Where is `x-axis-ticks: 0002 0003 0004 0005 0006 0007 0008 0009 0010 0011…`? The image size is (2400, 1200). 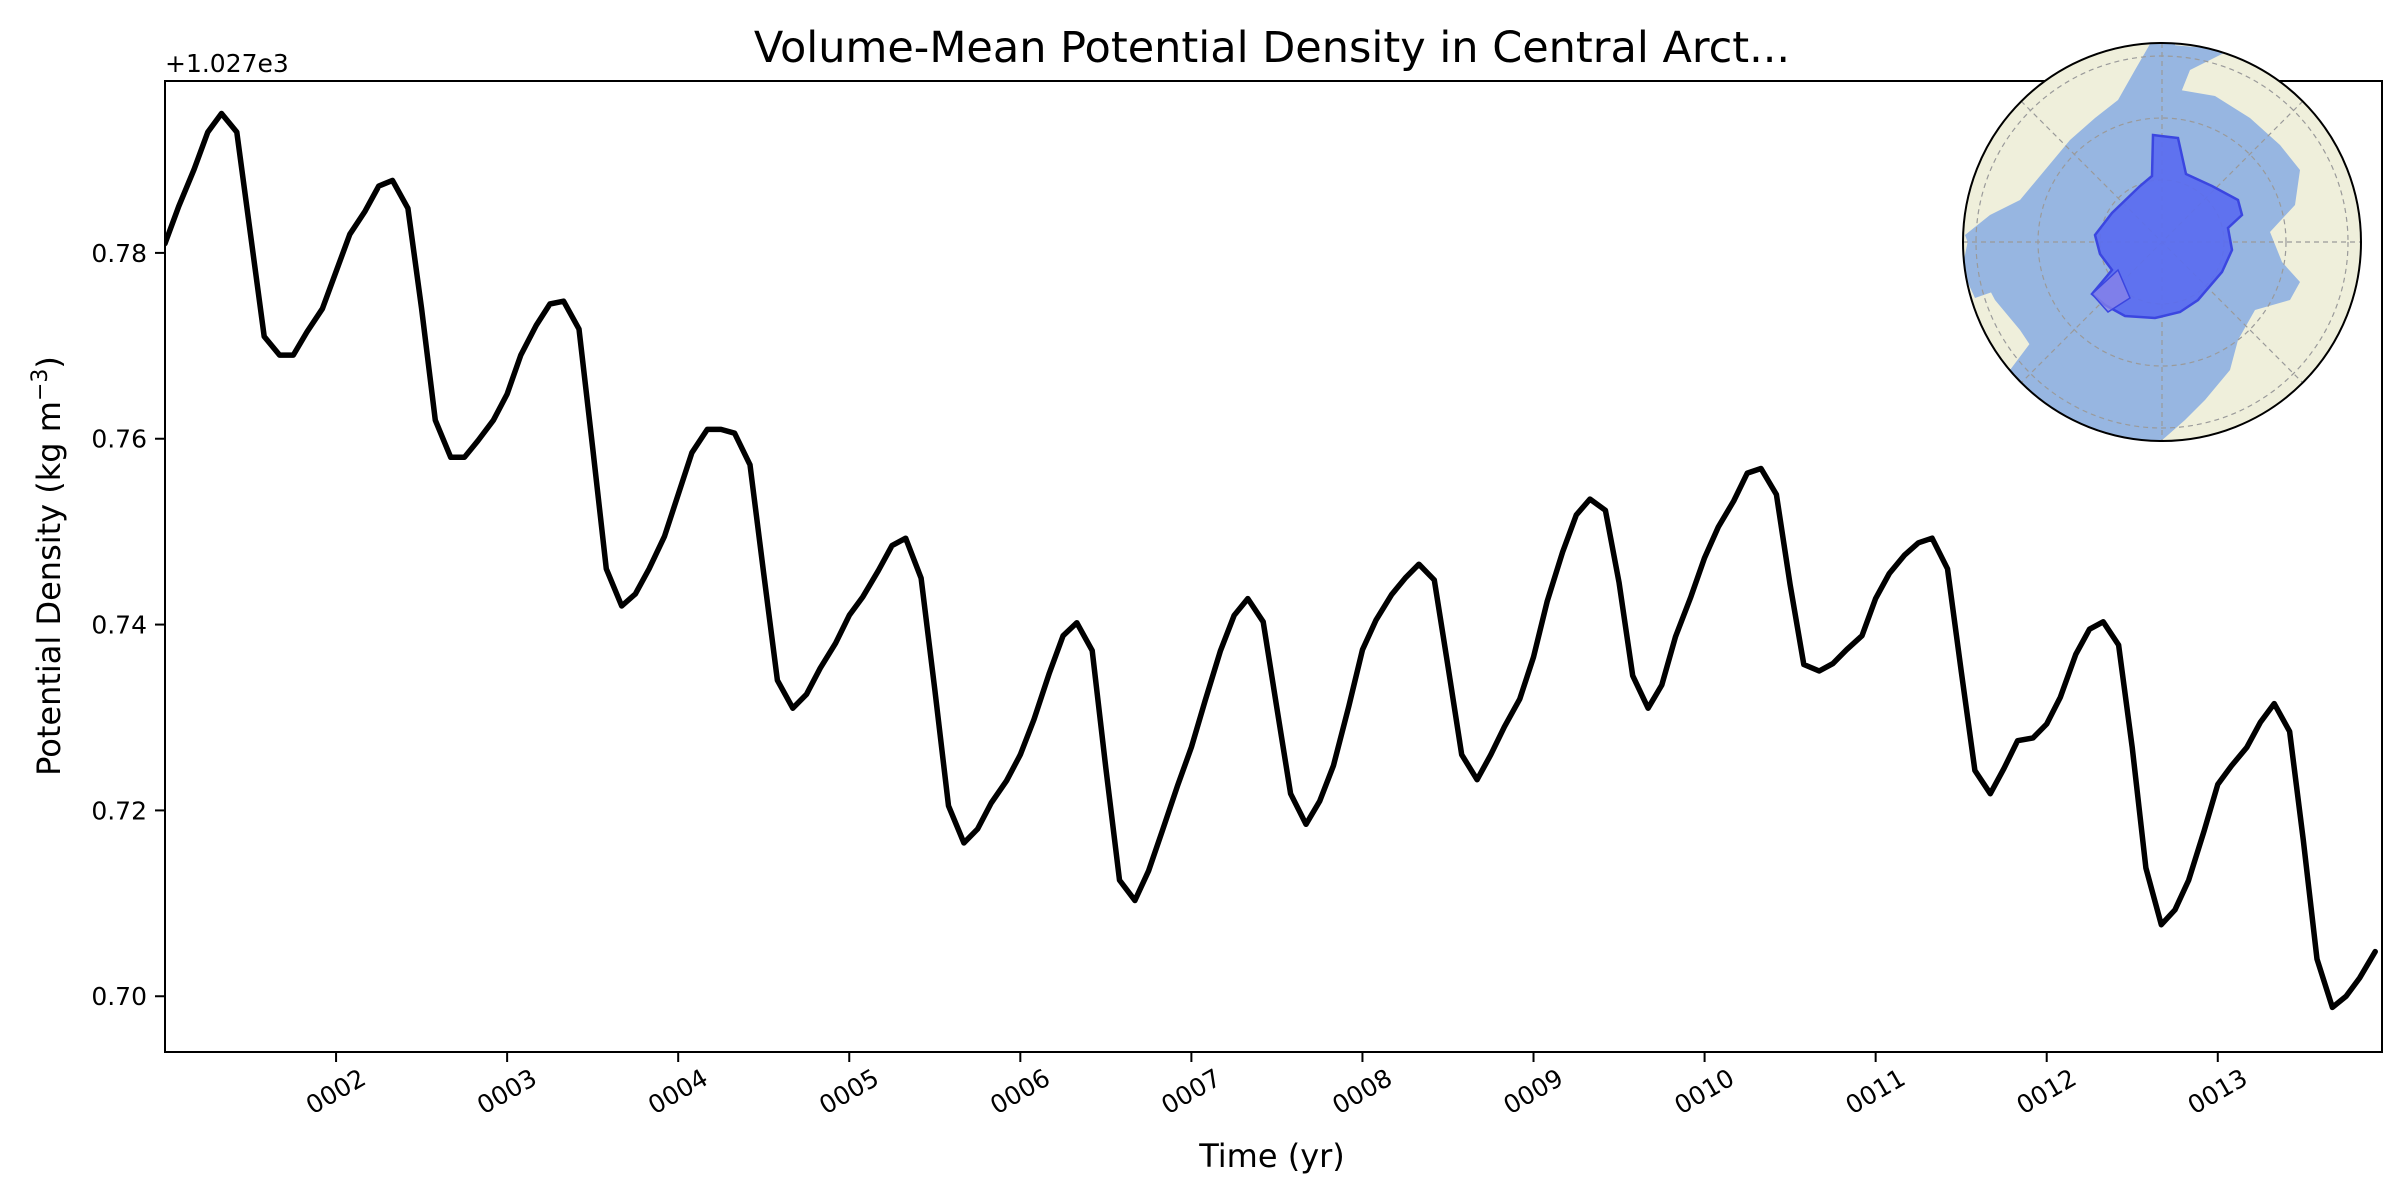
x-axis-ticks: 0002 0003 0004 0005 0006 0007 0008 0009 0010 0011… is located at coordinates (1276, 1086).